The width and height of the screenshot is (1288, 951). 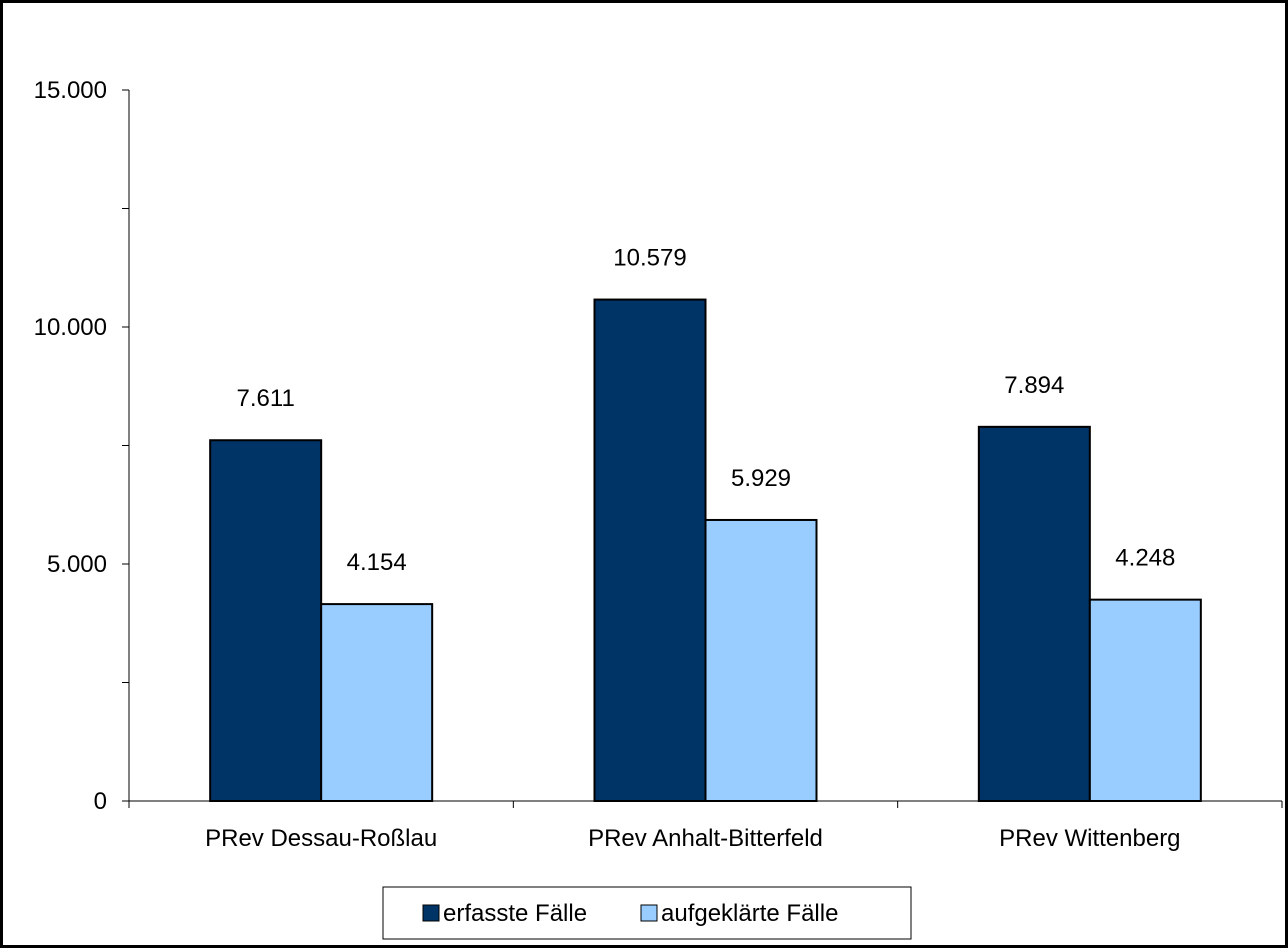 What do you see at coordinates (761, 478) in the screenshot?
I see `data-label: 5.929` at bounding box center [761, 478].